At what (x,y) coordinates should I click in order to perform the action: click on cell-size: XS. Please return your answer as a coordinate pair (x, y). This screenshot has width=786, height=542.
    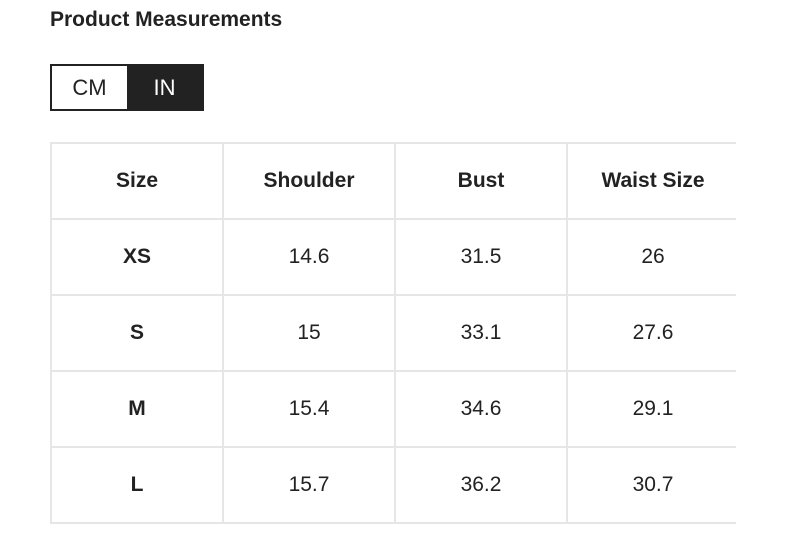
    Looking at the image, I should click on (137, 257).